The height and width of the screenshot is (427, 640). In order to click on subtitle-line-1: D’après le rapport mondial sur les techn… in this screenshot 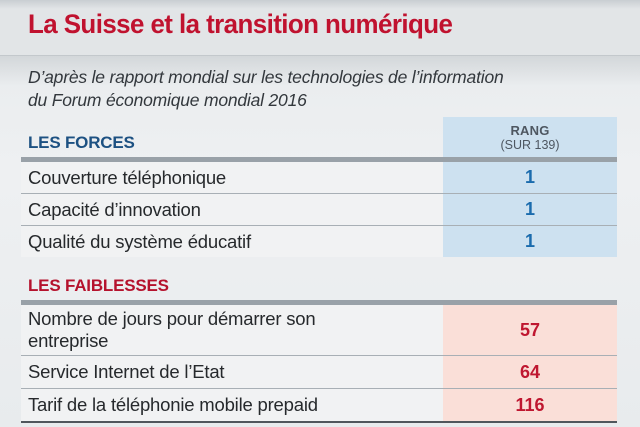, I will do `click(266, 77)`.